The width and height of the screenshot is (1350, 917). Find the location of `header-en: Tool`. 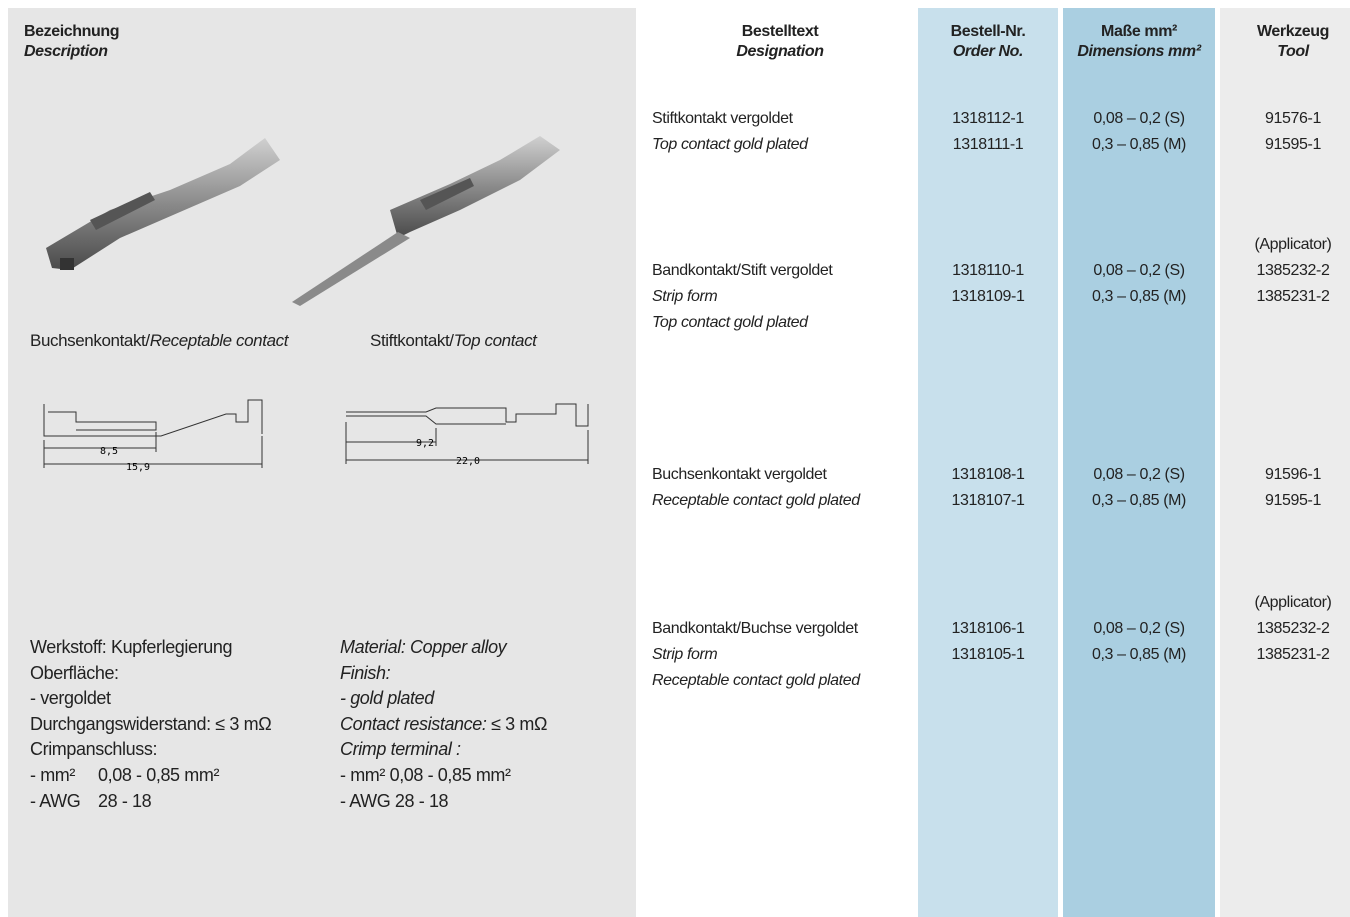

header-en: Tool is located at coordinates (1293, 51).